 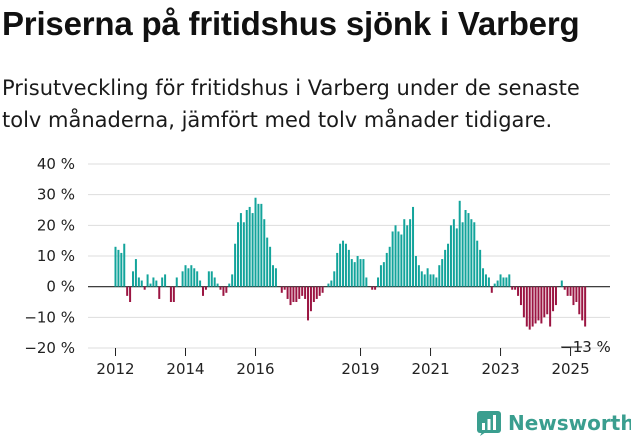 I want to click on x-tick-label: 2021, so click(x=430, y=369).